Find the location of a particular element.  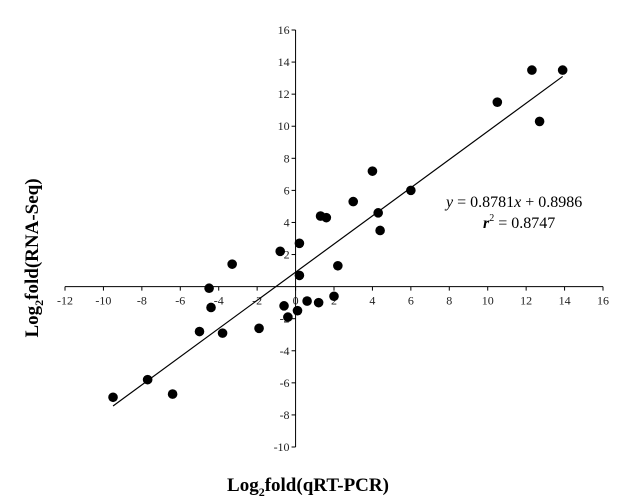

equation-line: y = 0.8781x + 0.8986 is located at coordinates (513, 202).